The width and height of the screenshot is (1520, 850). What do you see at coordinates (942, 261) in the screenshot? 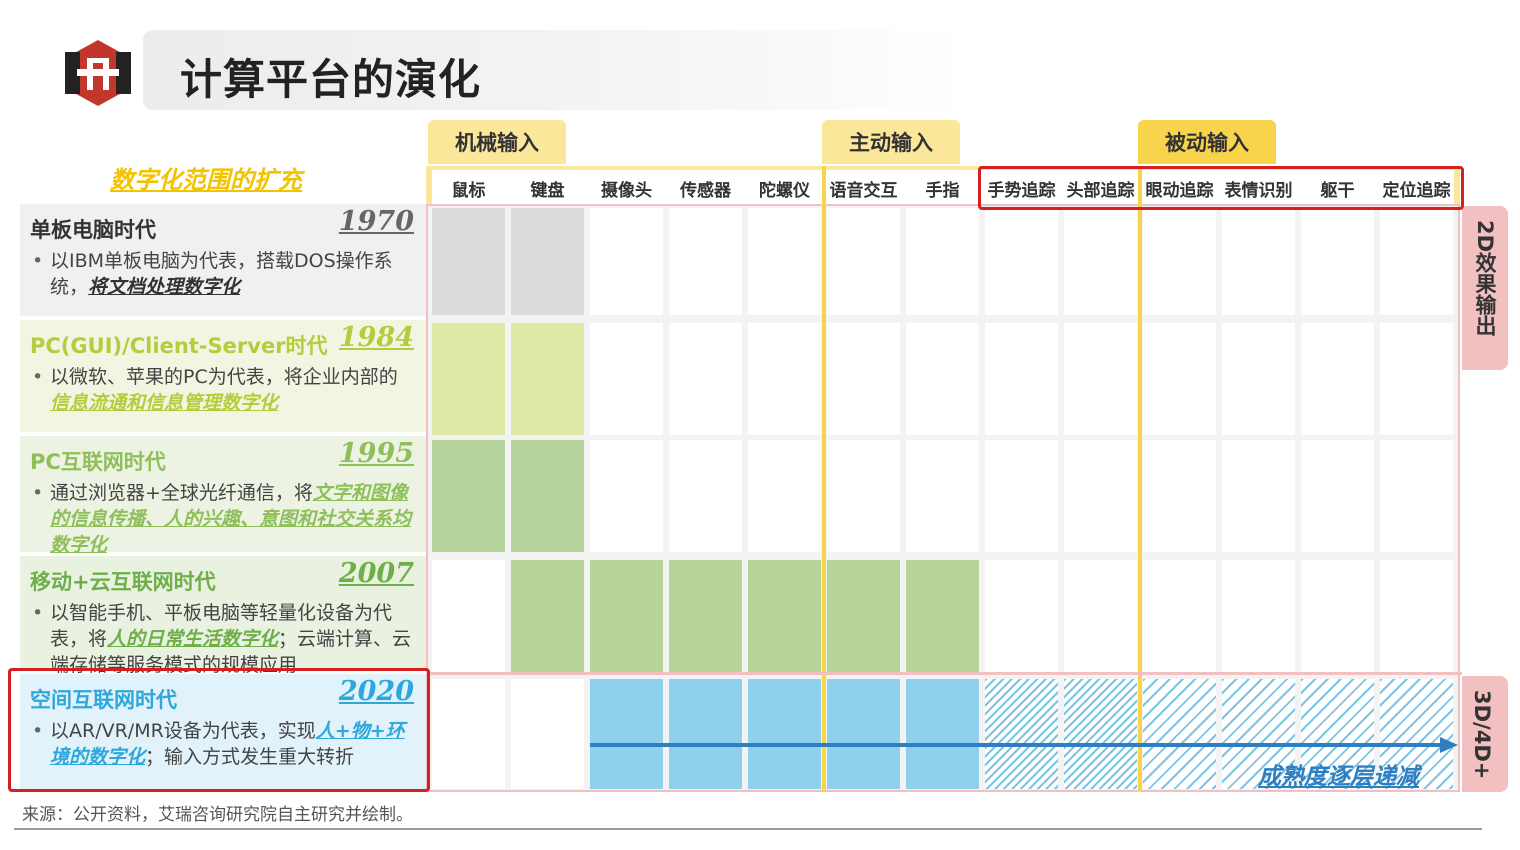
I see `grid-cell-r0-c6` at bounding box center [942, 261].